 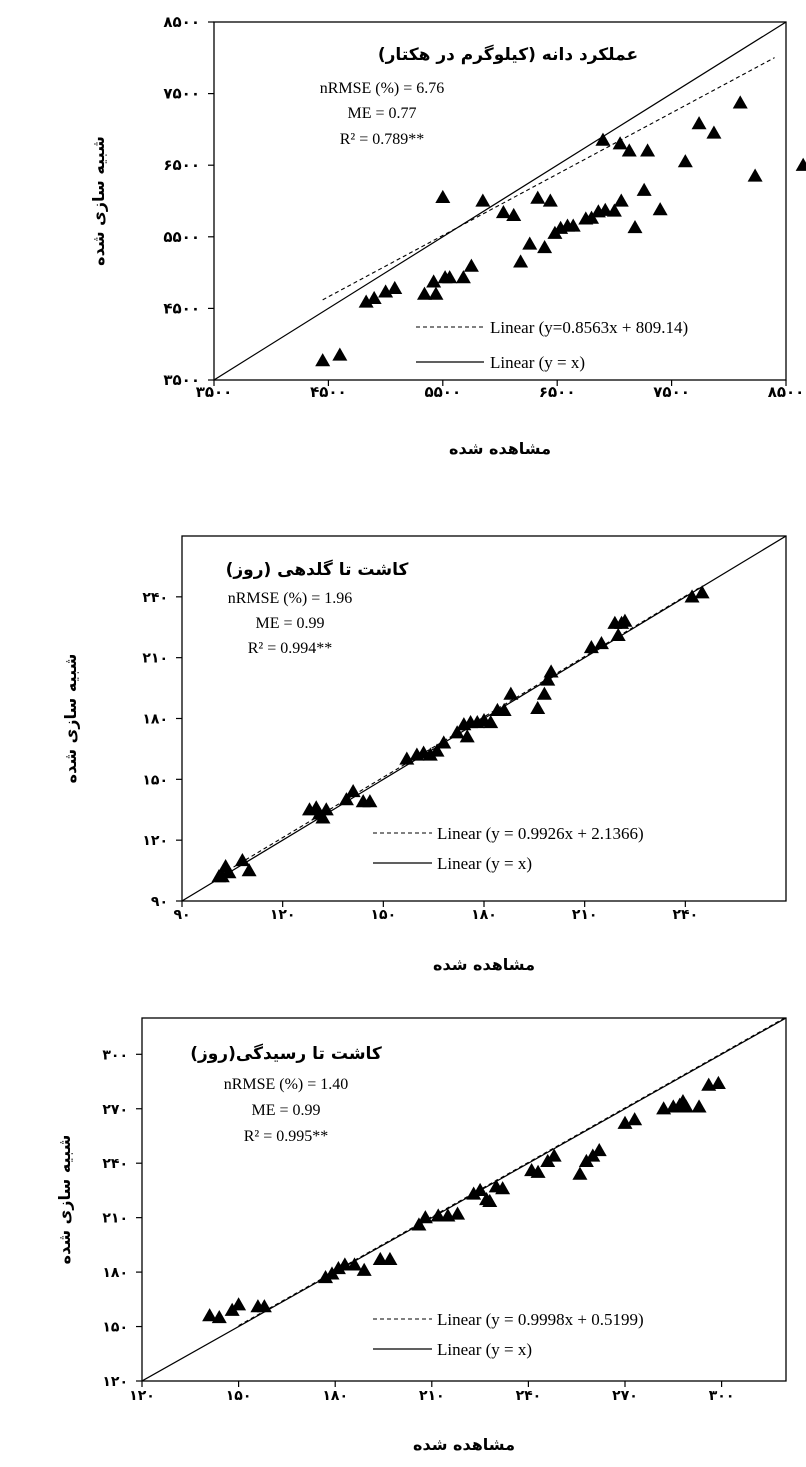 What do you see at coordinates (181, 22) in the screenshot?
I see `y-tick-label: ۸۵۰۰` at bounding box center [181, 22].